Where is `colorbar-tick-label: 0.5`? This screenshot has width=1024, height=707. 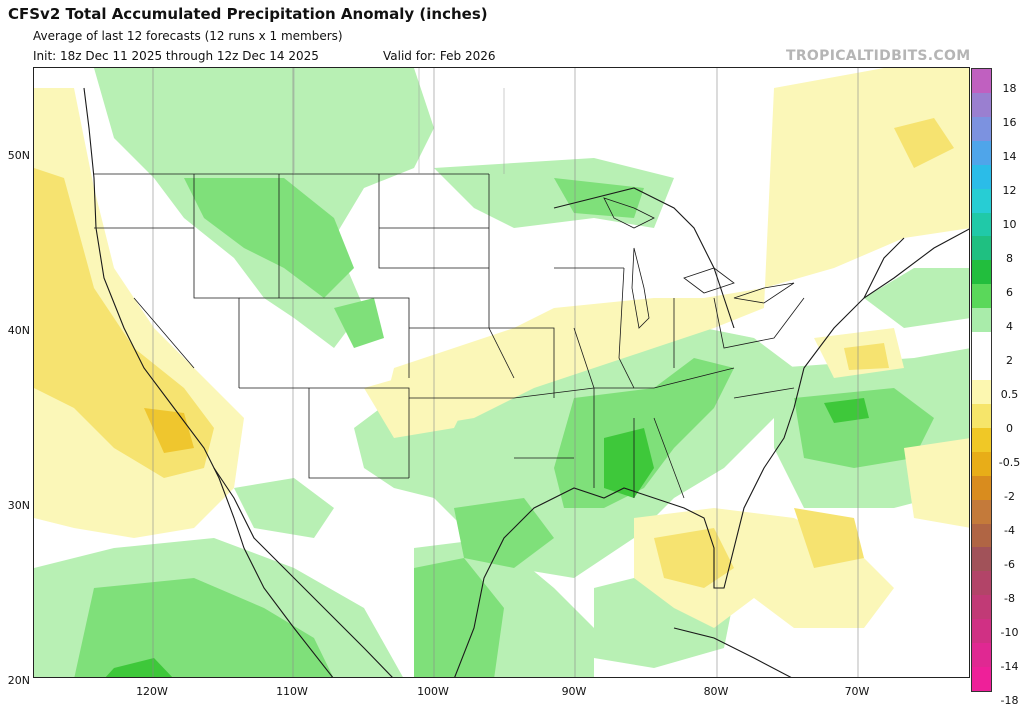
colorbar-tick-label: 0.5 is located at coordinates (1009, 394).